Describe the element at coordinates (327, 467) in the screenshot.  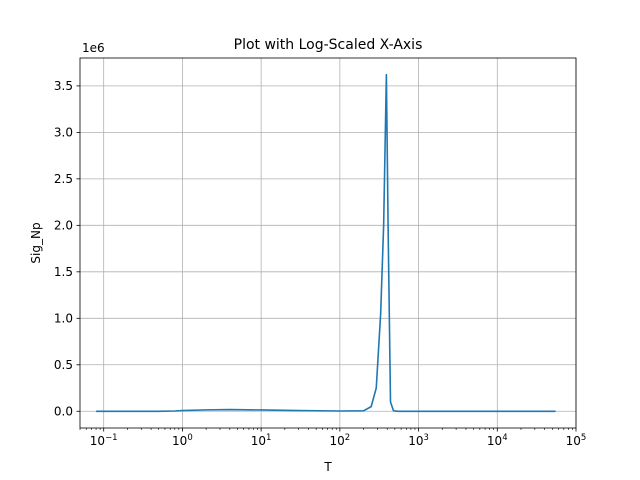
I see `x-axis-label: T` at that location.